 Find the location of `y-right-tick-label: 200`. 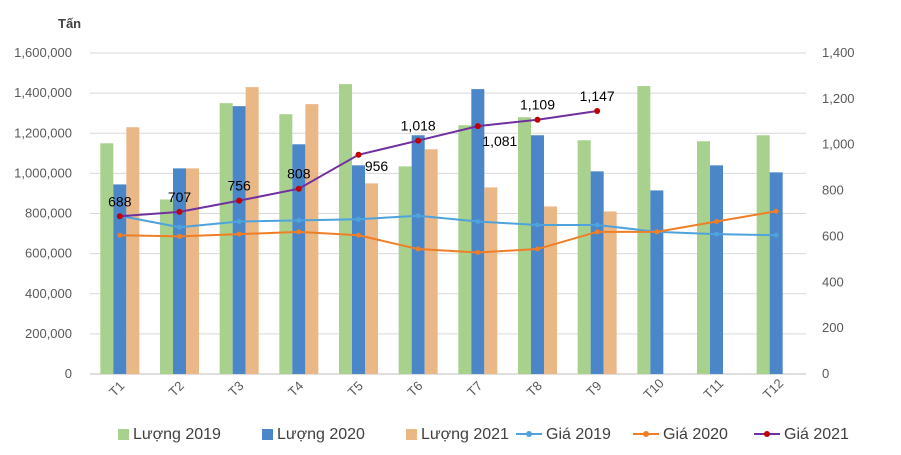

y-right-tick-label: 200 is located at coordinates (833, 327).